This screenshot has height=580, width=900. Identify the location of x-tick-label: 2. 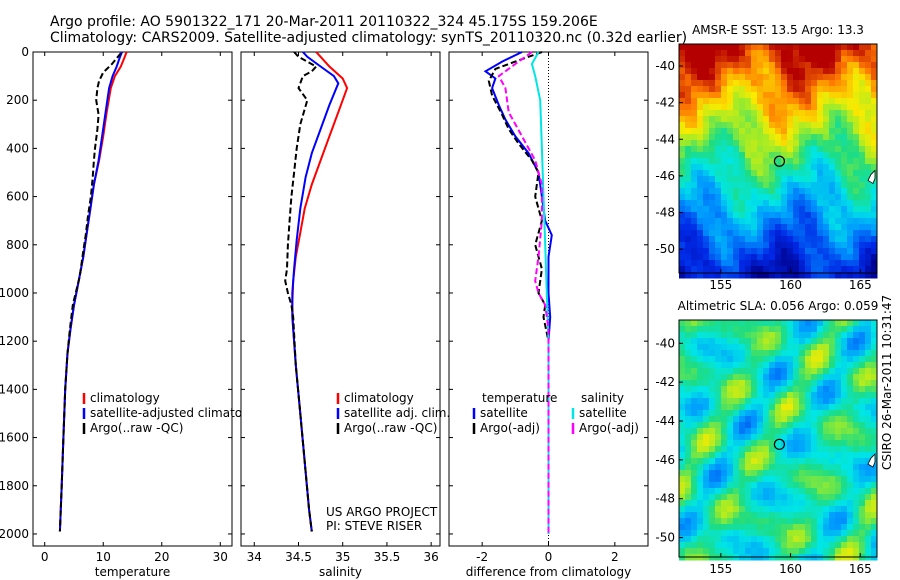
(615, 557).